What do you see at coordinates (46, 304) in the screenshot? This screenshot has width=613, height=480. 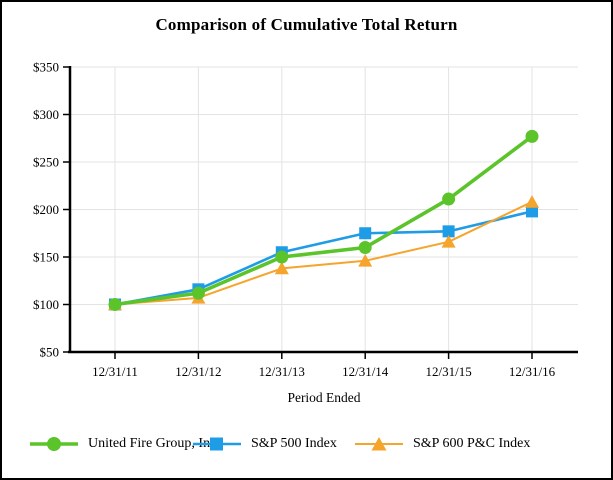 I see `y-tick-label: $100` at bounding box center [46, 304].